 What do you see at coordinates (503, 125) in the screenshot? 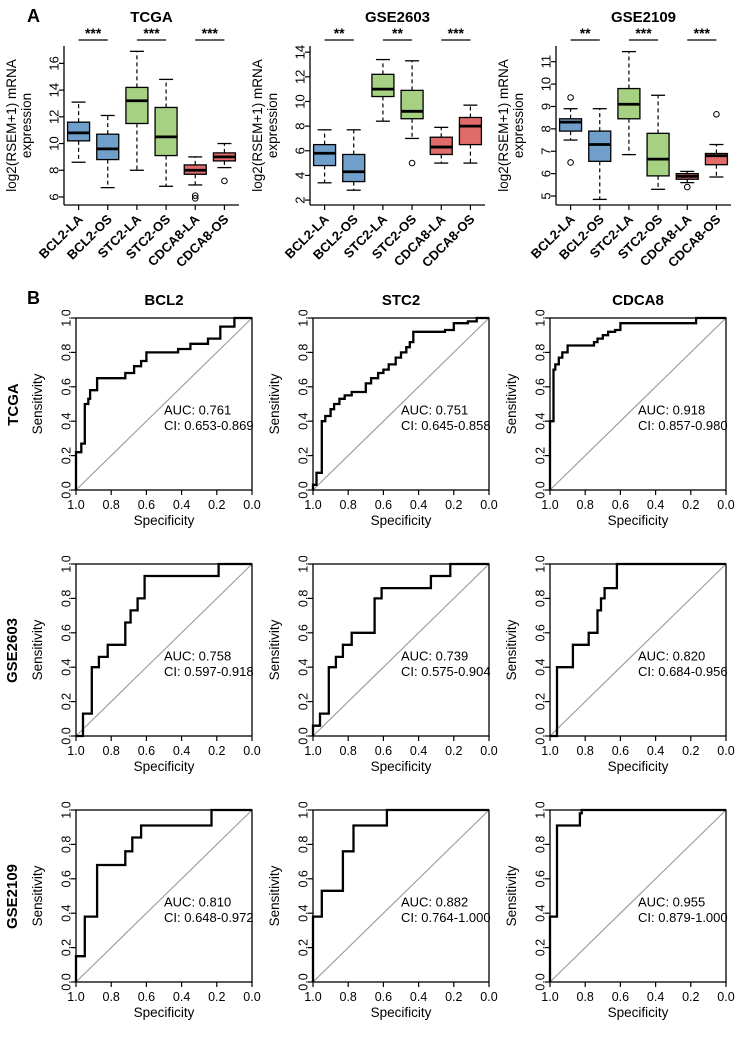
I see `y-axis-label-line1: log2(RSEM+1) mRNA` at bounding box center [503, 125].